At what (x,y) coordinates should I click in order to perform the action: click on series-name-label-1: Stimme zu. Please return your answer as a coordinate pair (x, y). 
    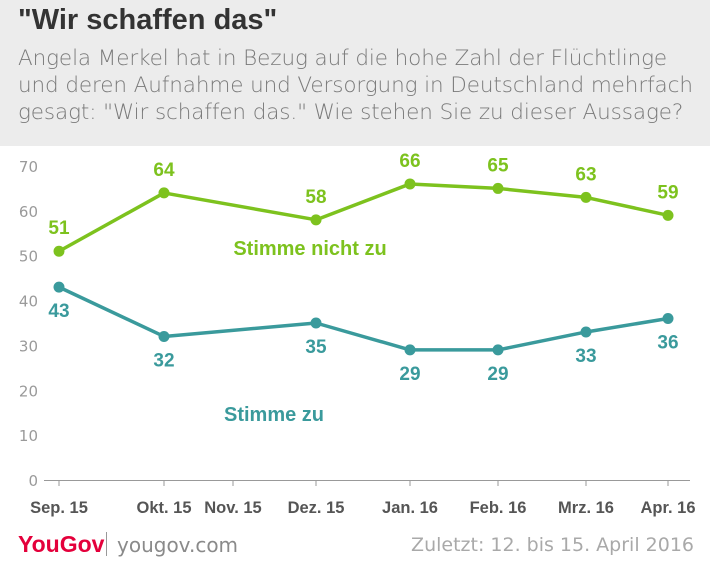
    Looking at the image, I should click on (274, 415).